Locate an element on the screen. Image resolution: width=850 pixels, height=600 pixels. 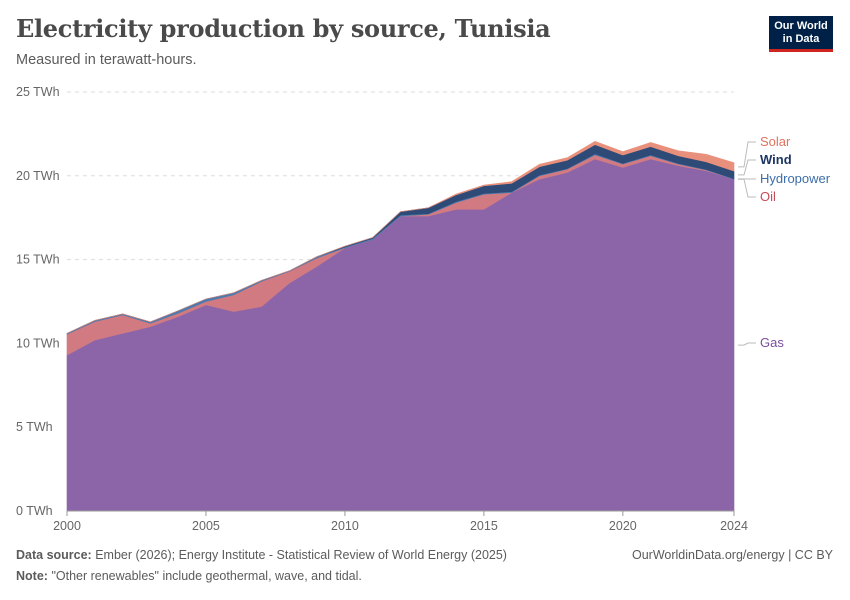
y-tick-label-10: 10 TWh is located at coordinates (38, 343).